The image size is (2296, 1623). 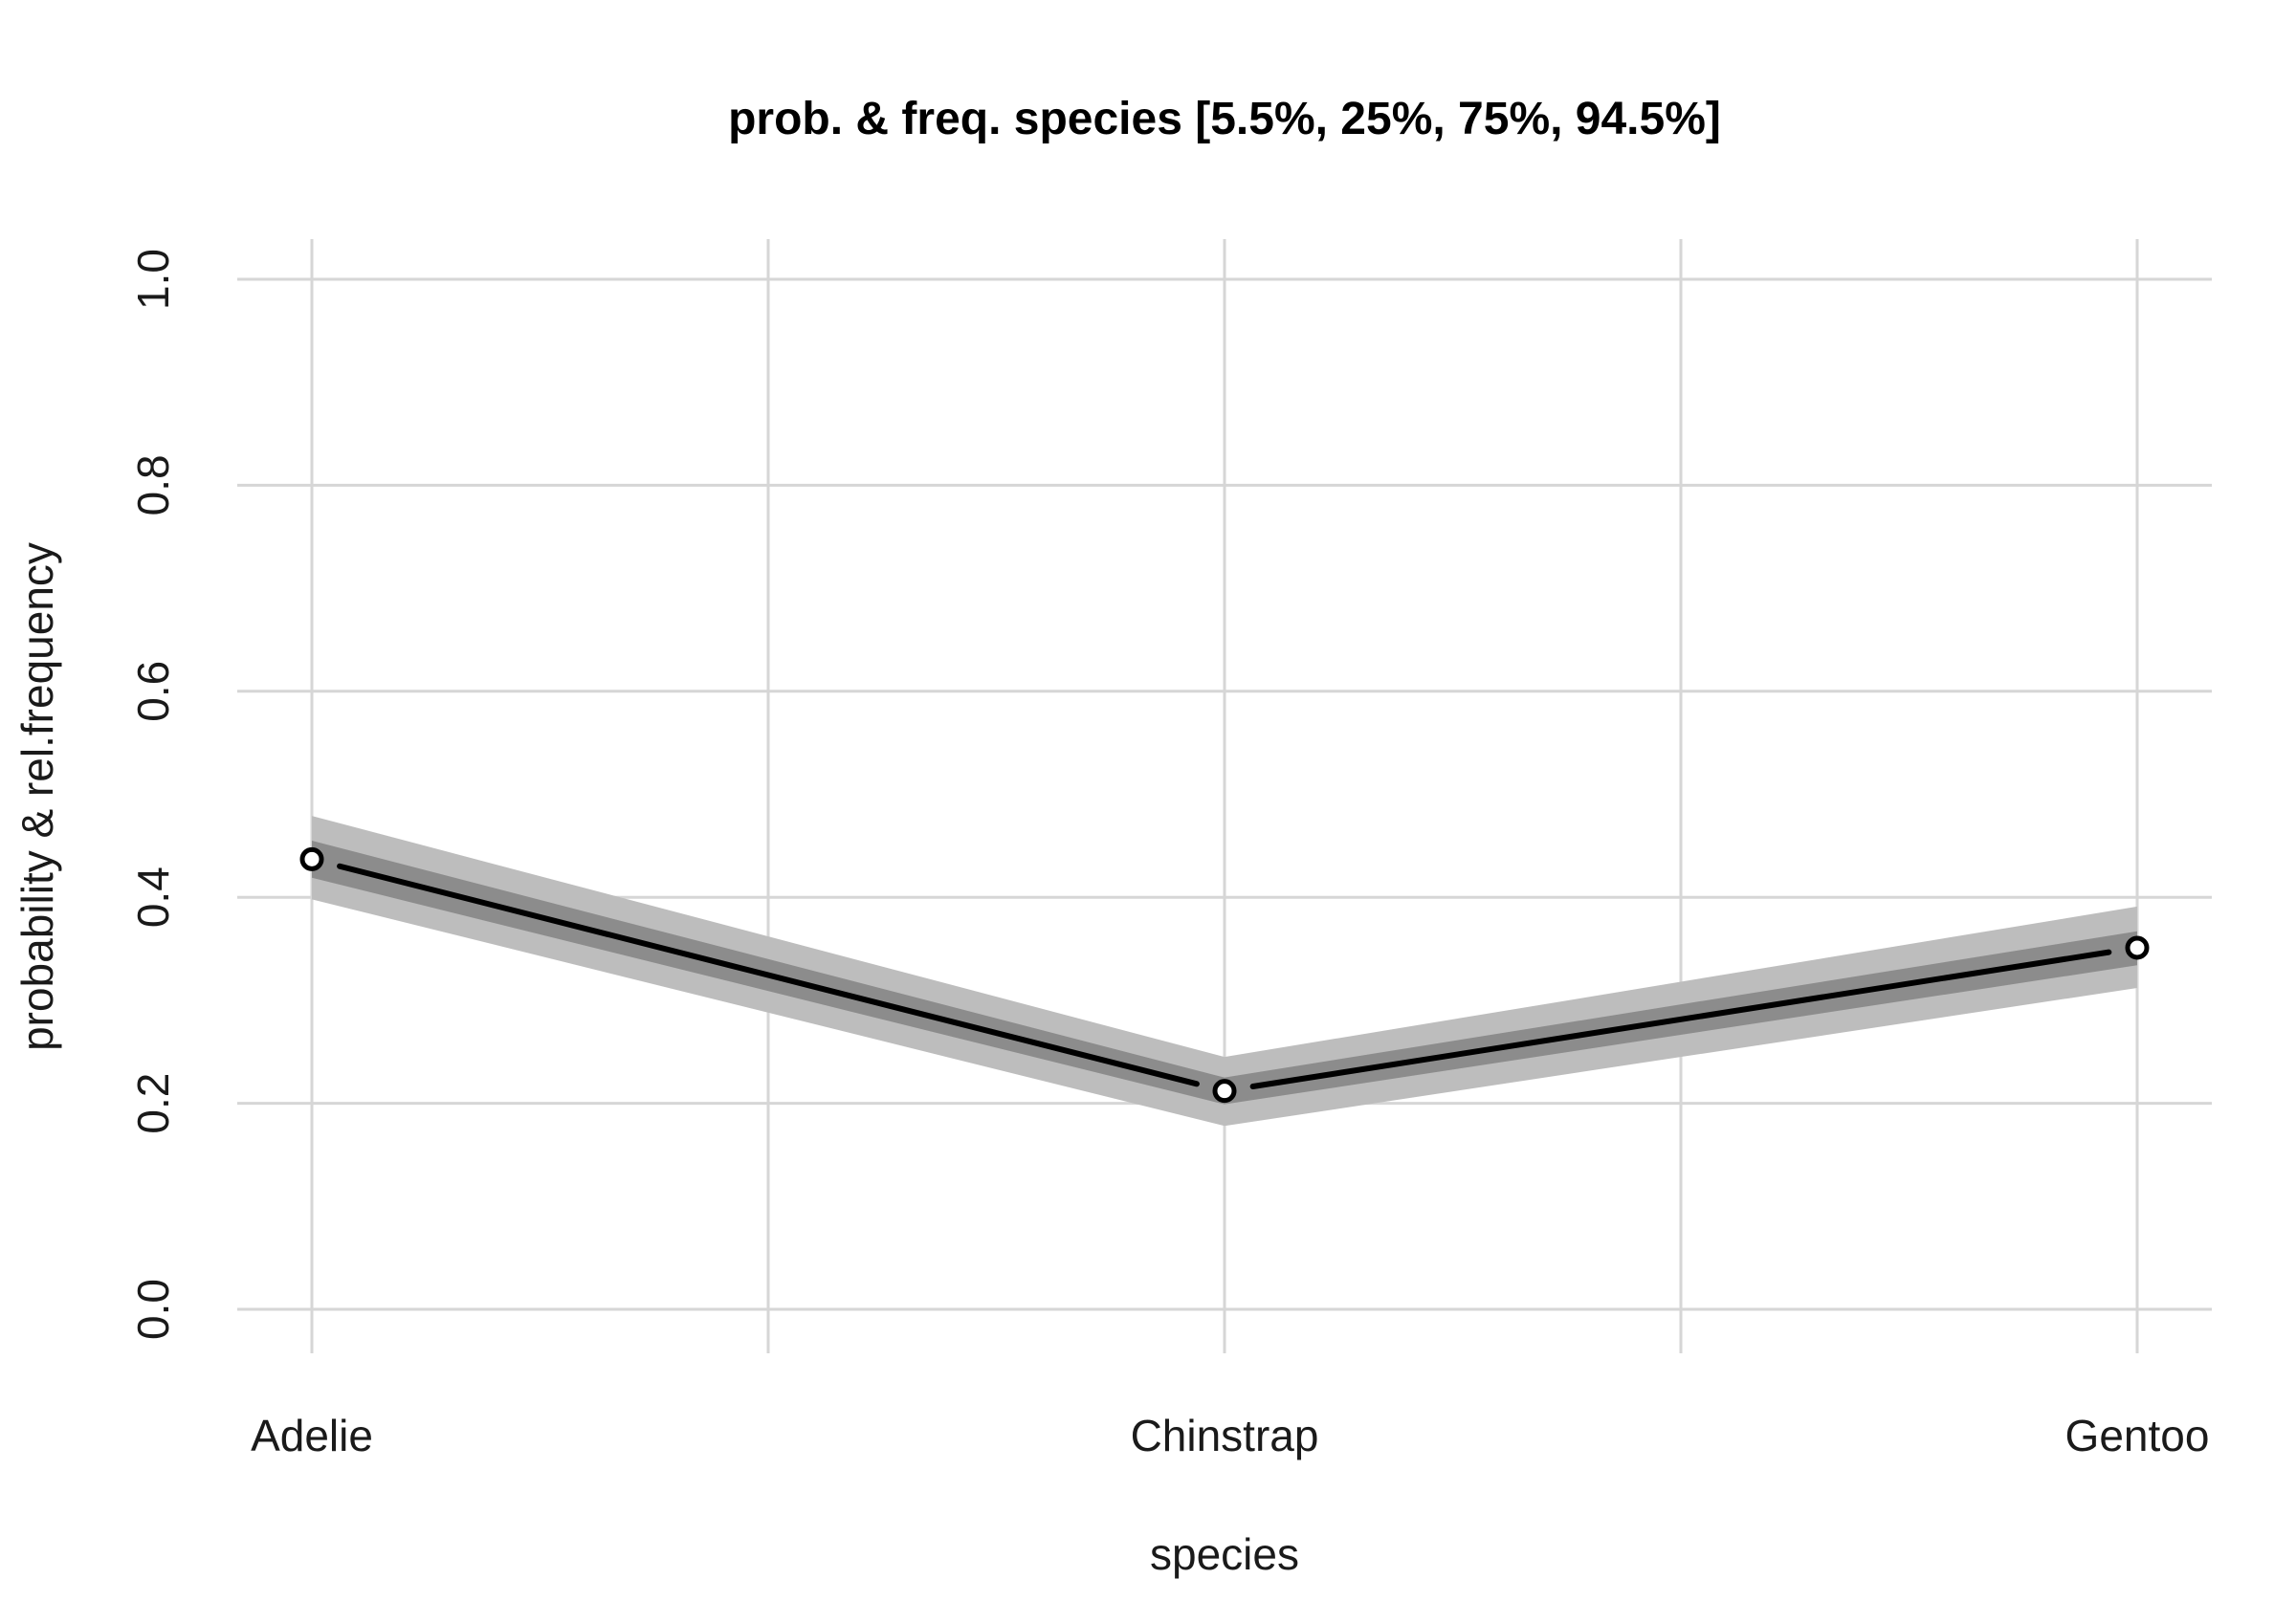 What do you see at coordinates (312, 1435) in the screenshot?
I see `x-tick-label-adelie: Adelie` at bounding box center [312, 1435].